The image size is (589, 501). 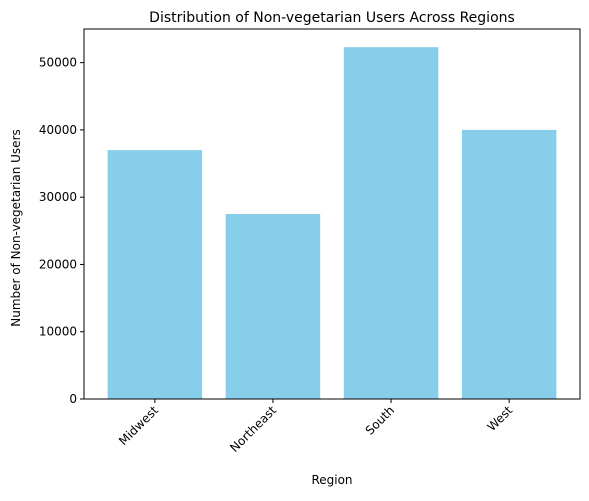 What do you see at coordinates (138, 425) in the screenshot?
I see `x-tick-label: Midwest` at bounding box center [138, 425].